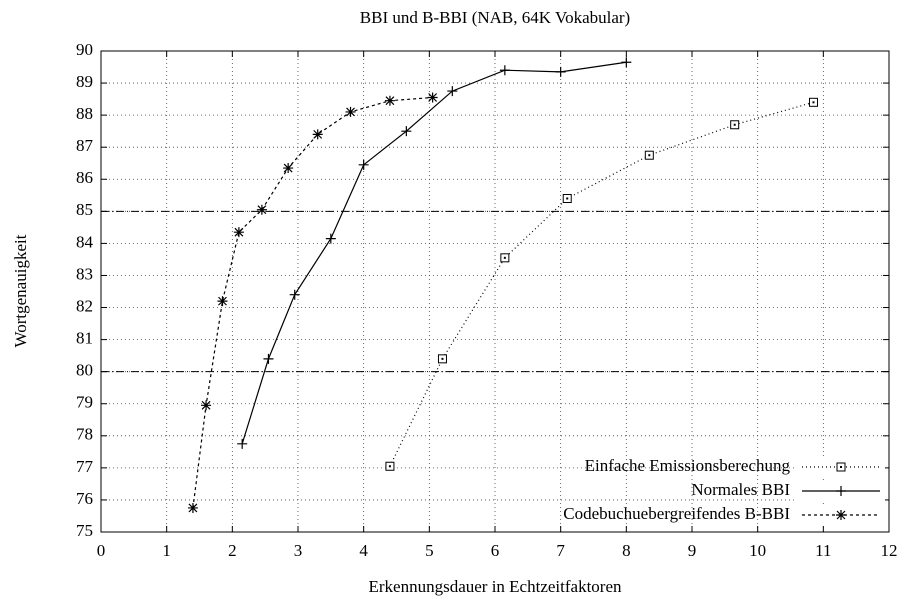  I want to click on y-tick-label: 82, so click(84, 305).